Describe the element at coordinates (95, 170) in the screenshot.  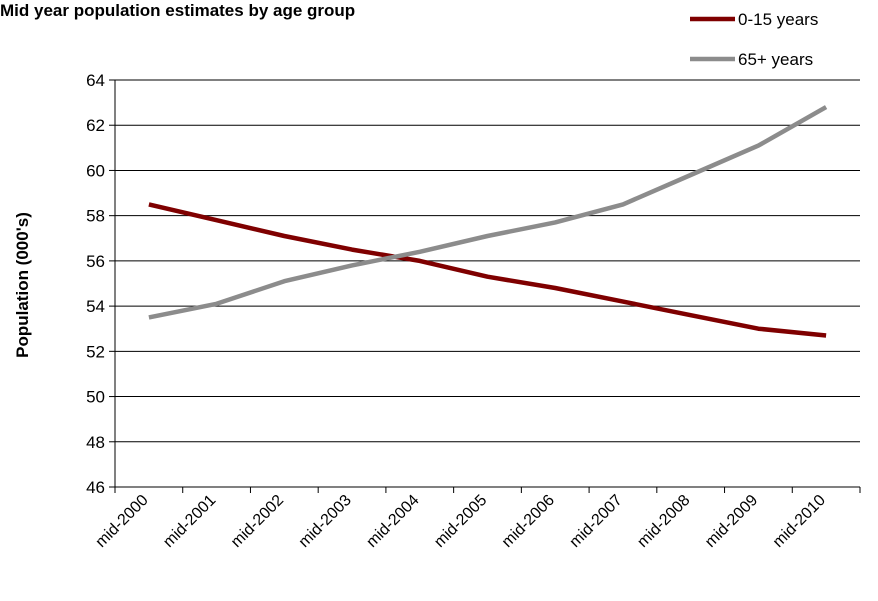
I see `y-tick-label: 60` at that location.